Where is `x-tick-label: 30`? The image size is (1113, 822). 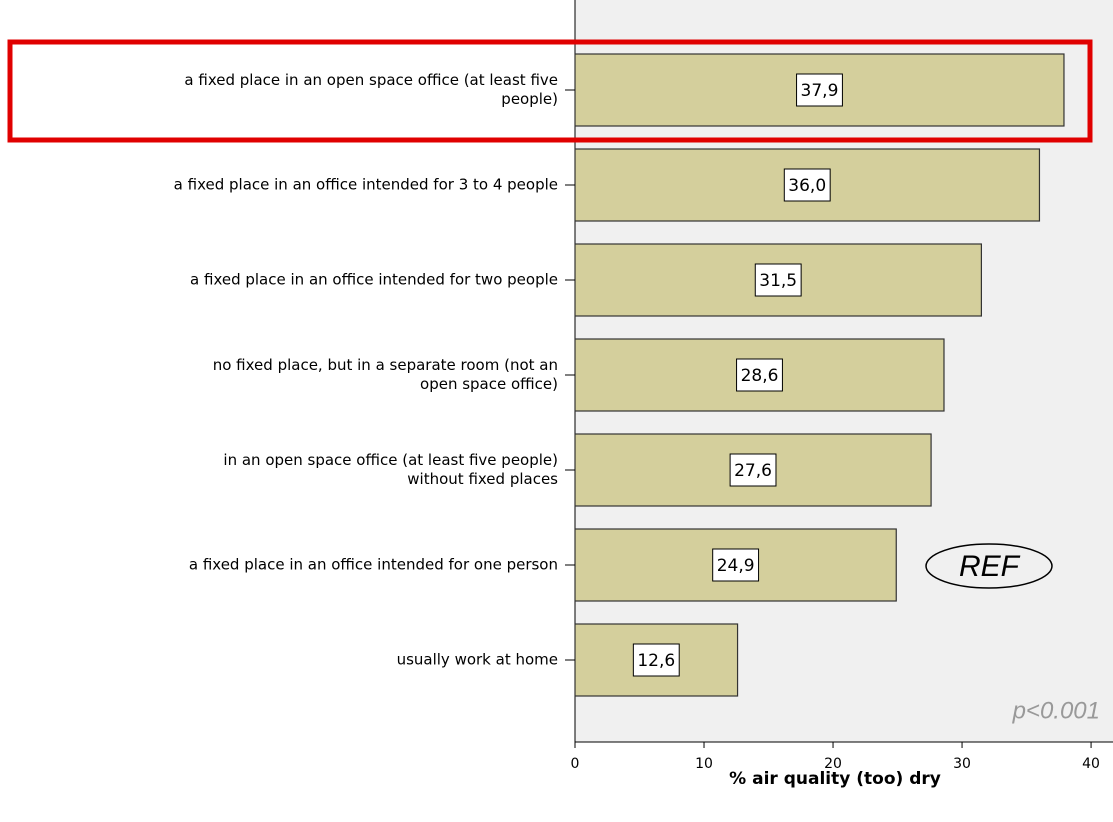 x-tick-label: 30 is located at coordinates (962, 764).